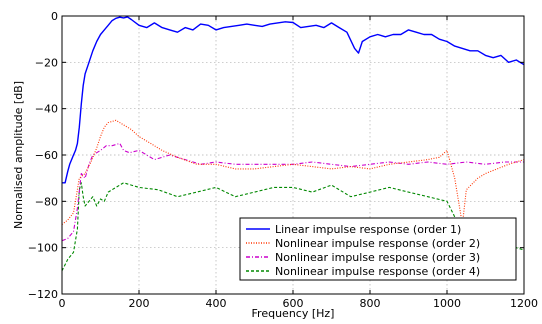 Image resolution: width=542 pixels, height=324 pixels. Describe the element at coordinates (46, 109) in the screenshot. I see `y-tick-label: −40` at that location.